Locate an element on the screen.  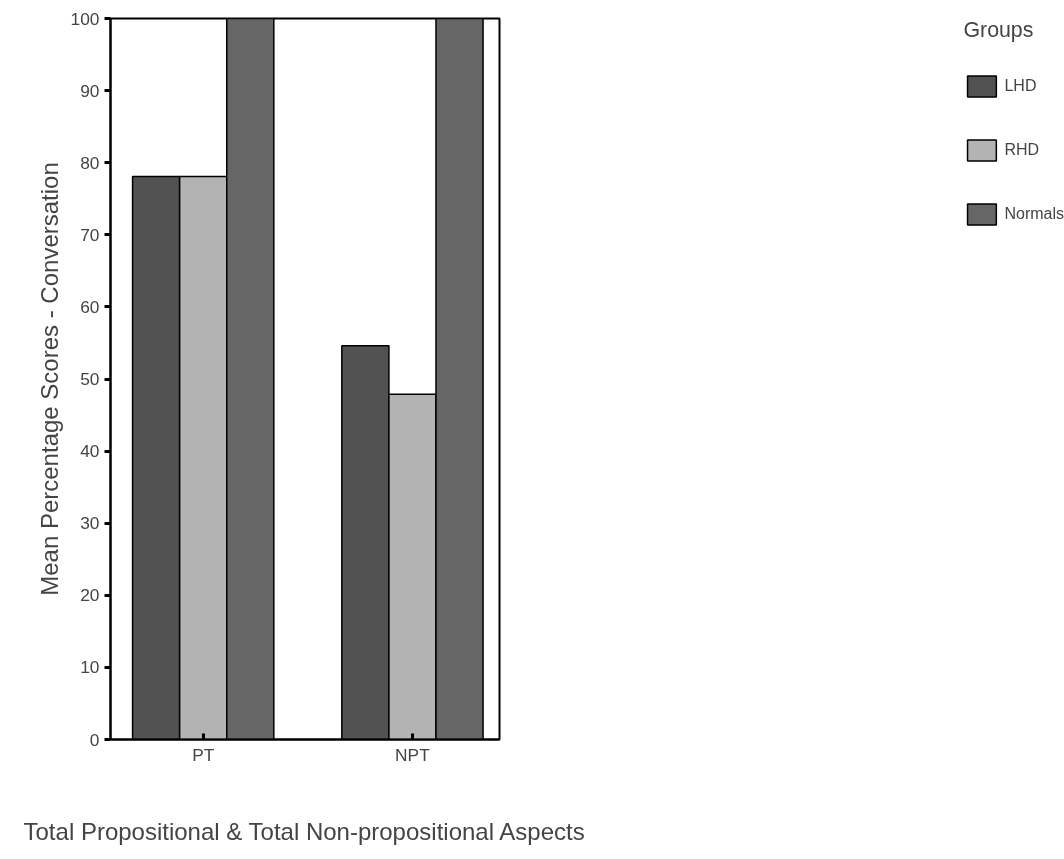
y-tick-label: 30 is located at coordinates (90, 523).